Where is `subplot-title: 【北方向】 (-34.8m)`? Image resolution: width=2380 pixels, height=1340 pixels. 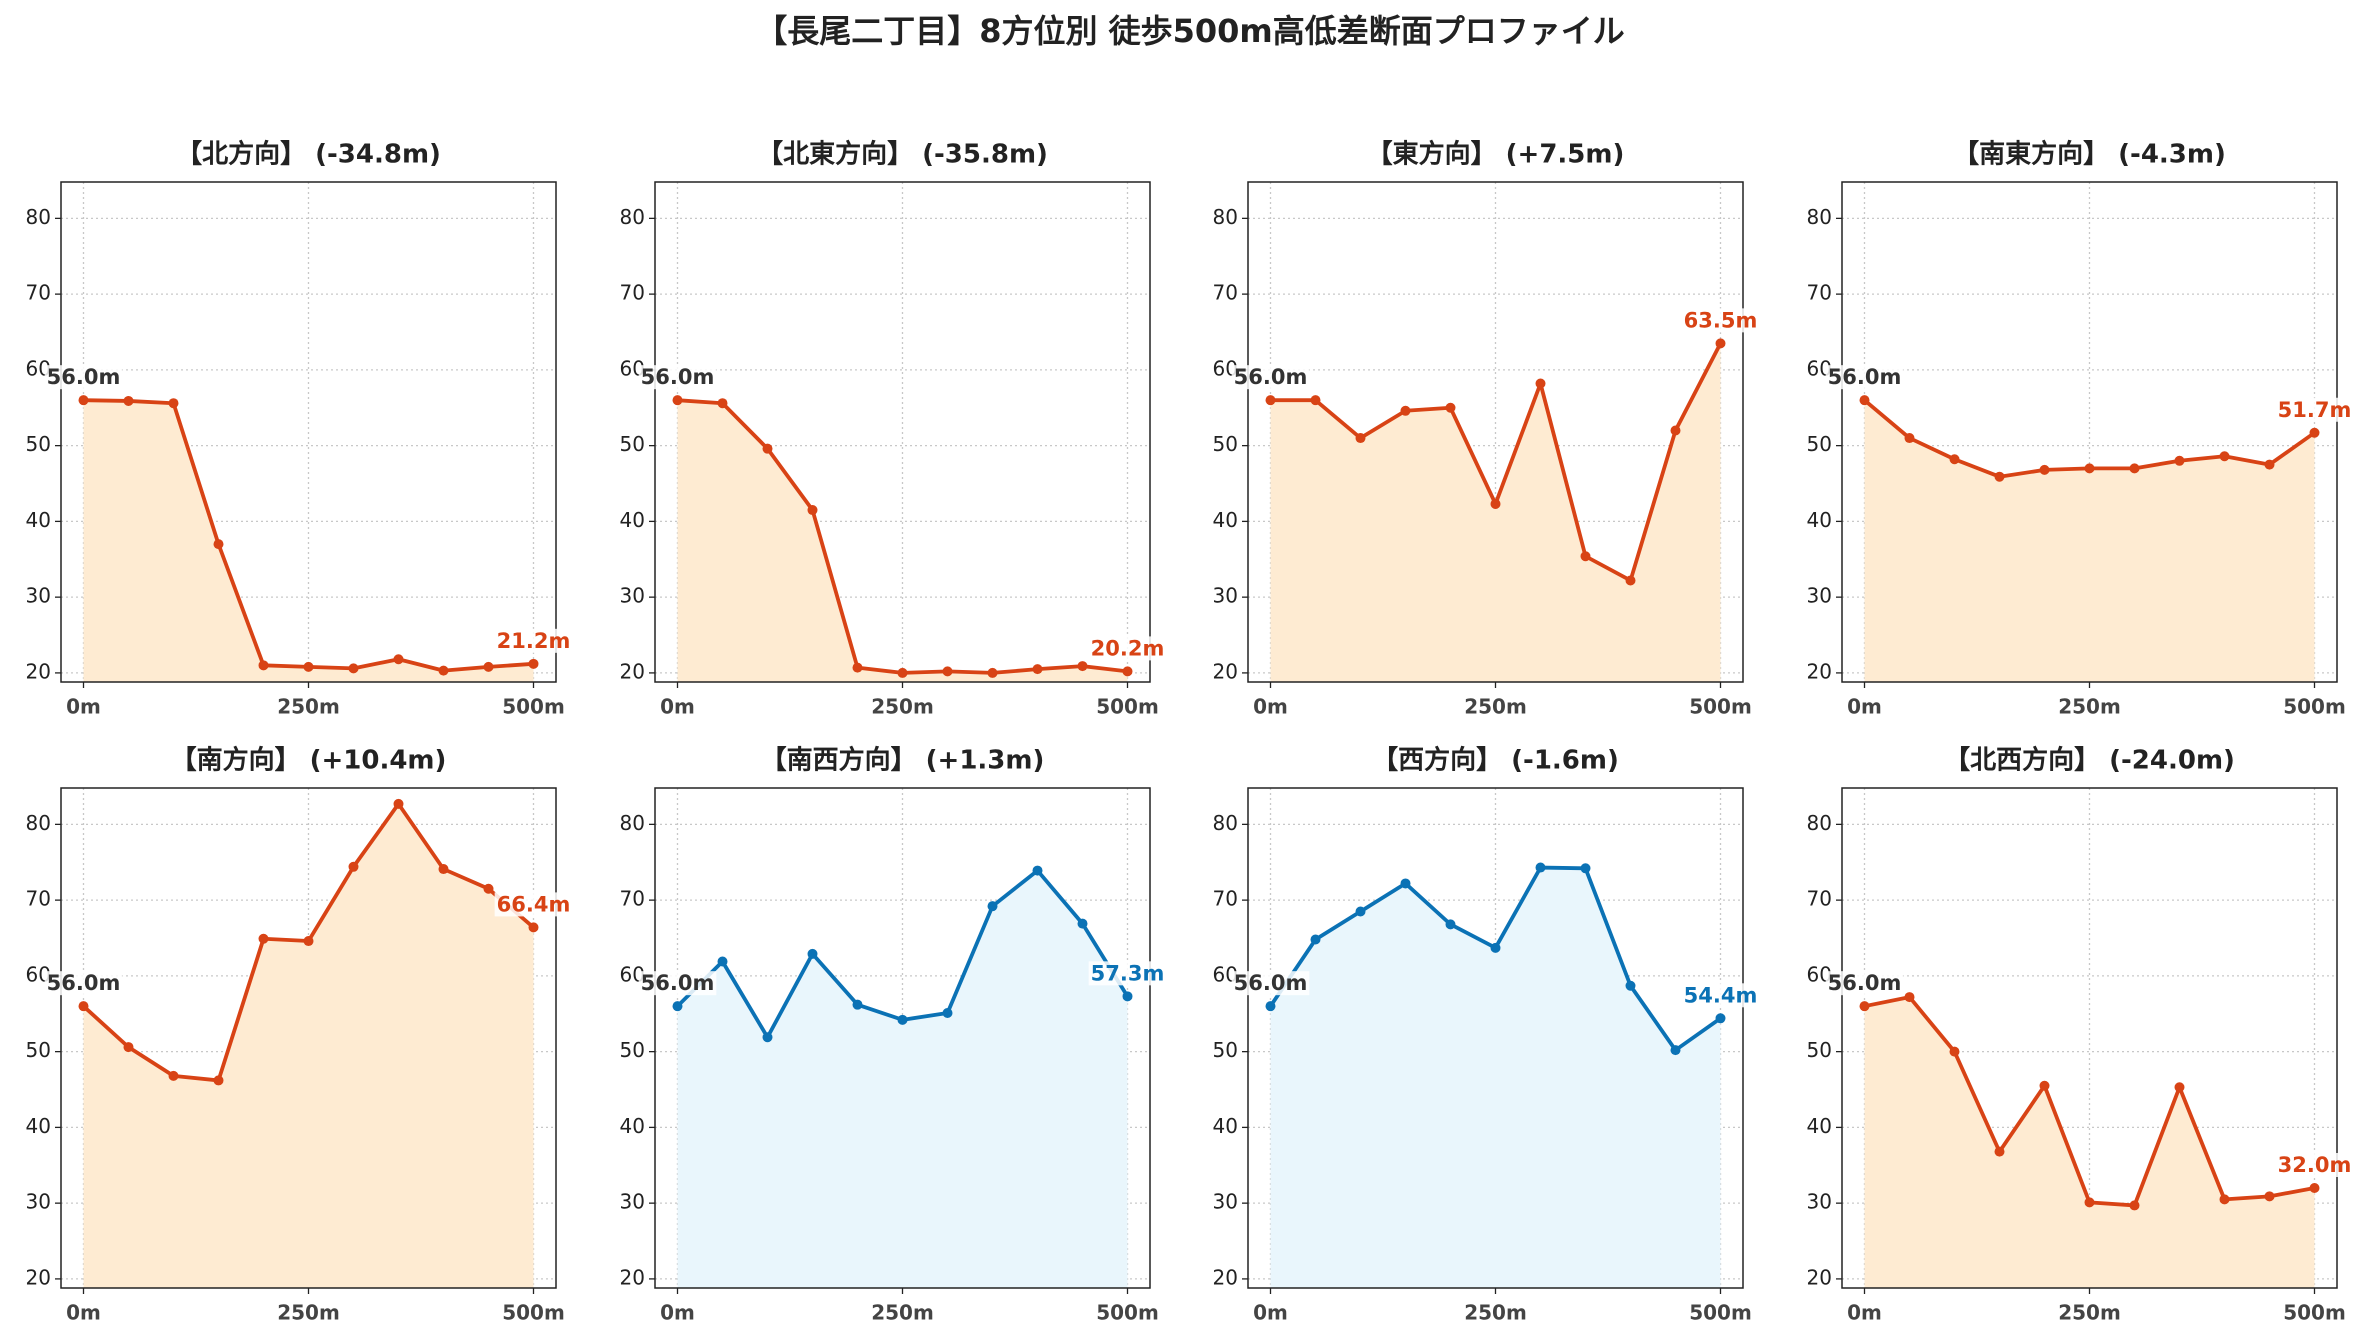 subplot-title: 【北方向】 (-34.8m) is located at coordinates (308, 154).